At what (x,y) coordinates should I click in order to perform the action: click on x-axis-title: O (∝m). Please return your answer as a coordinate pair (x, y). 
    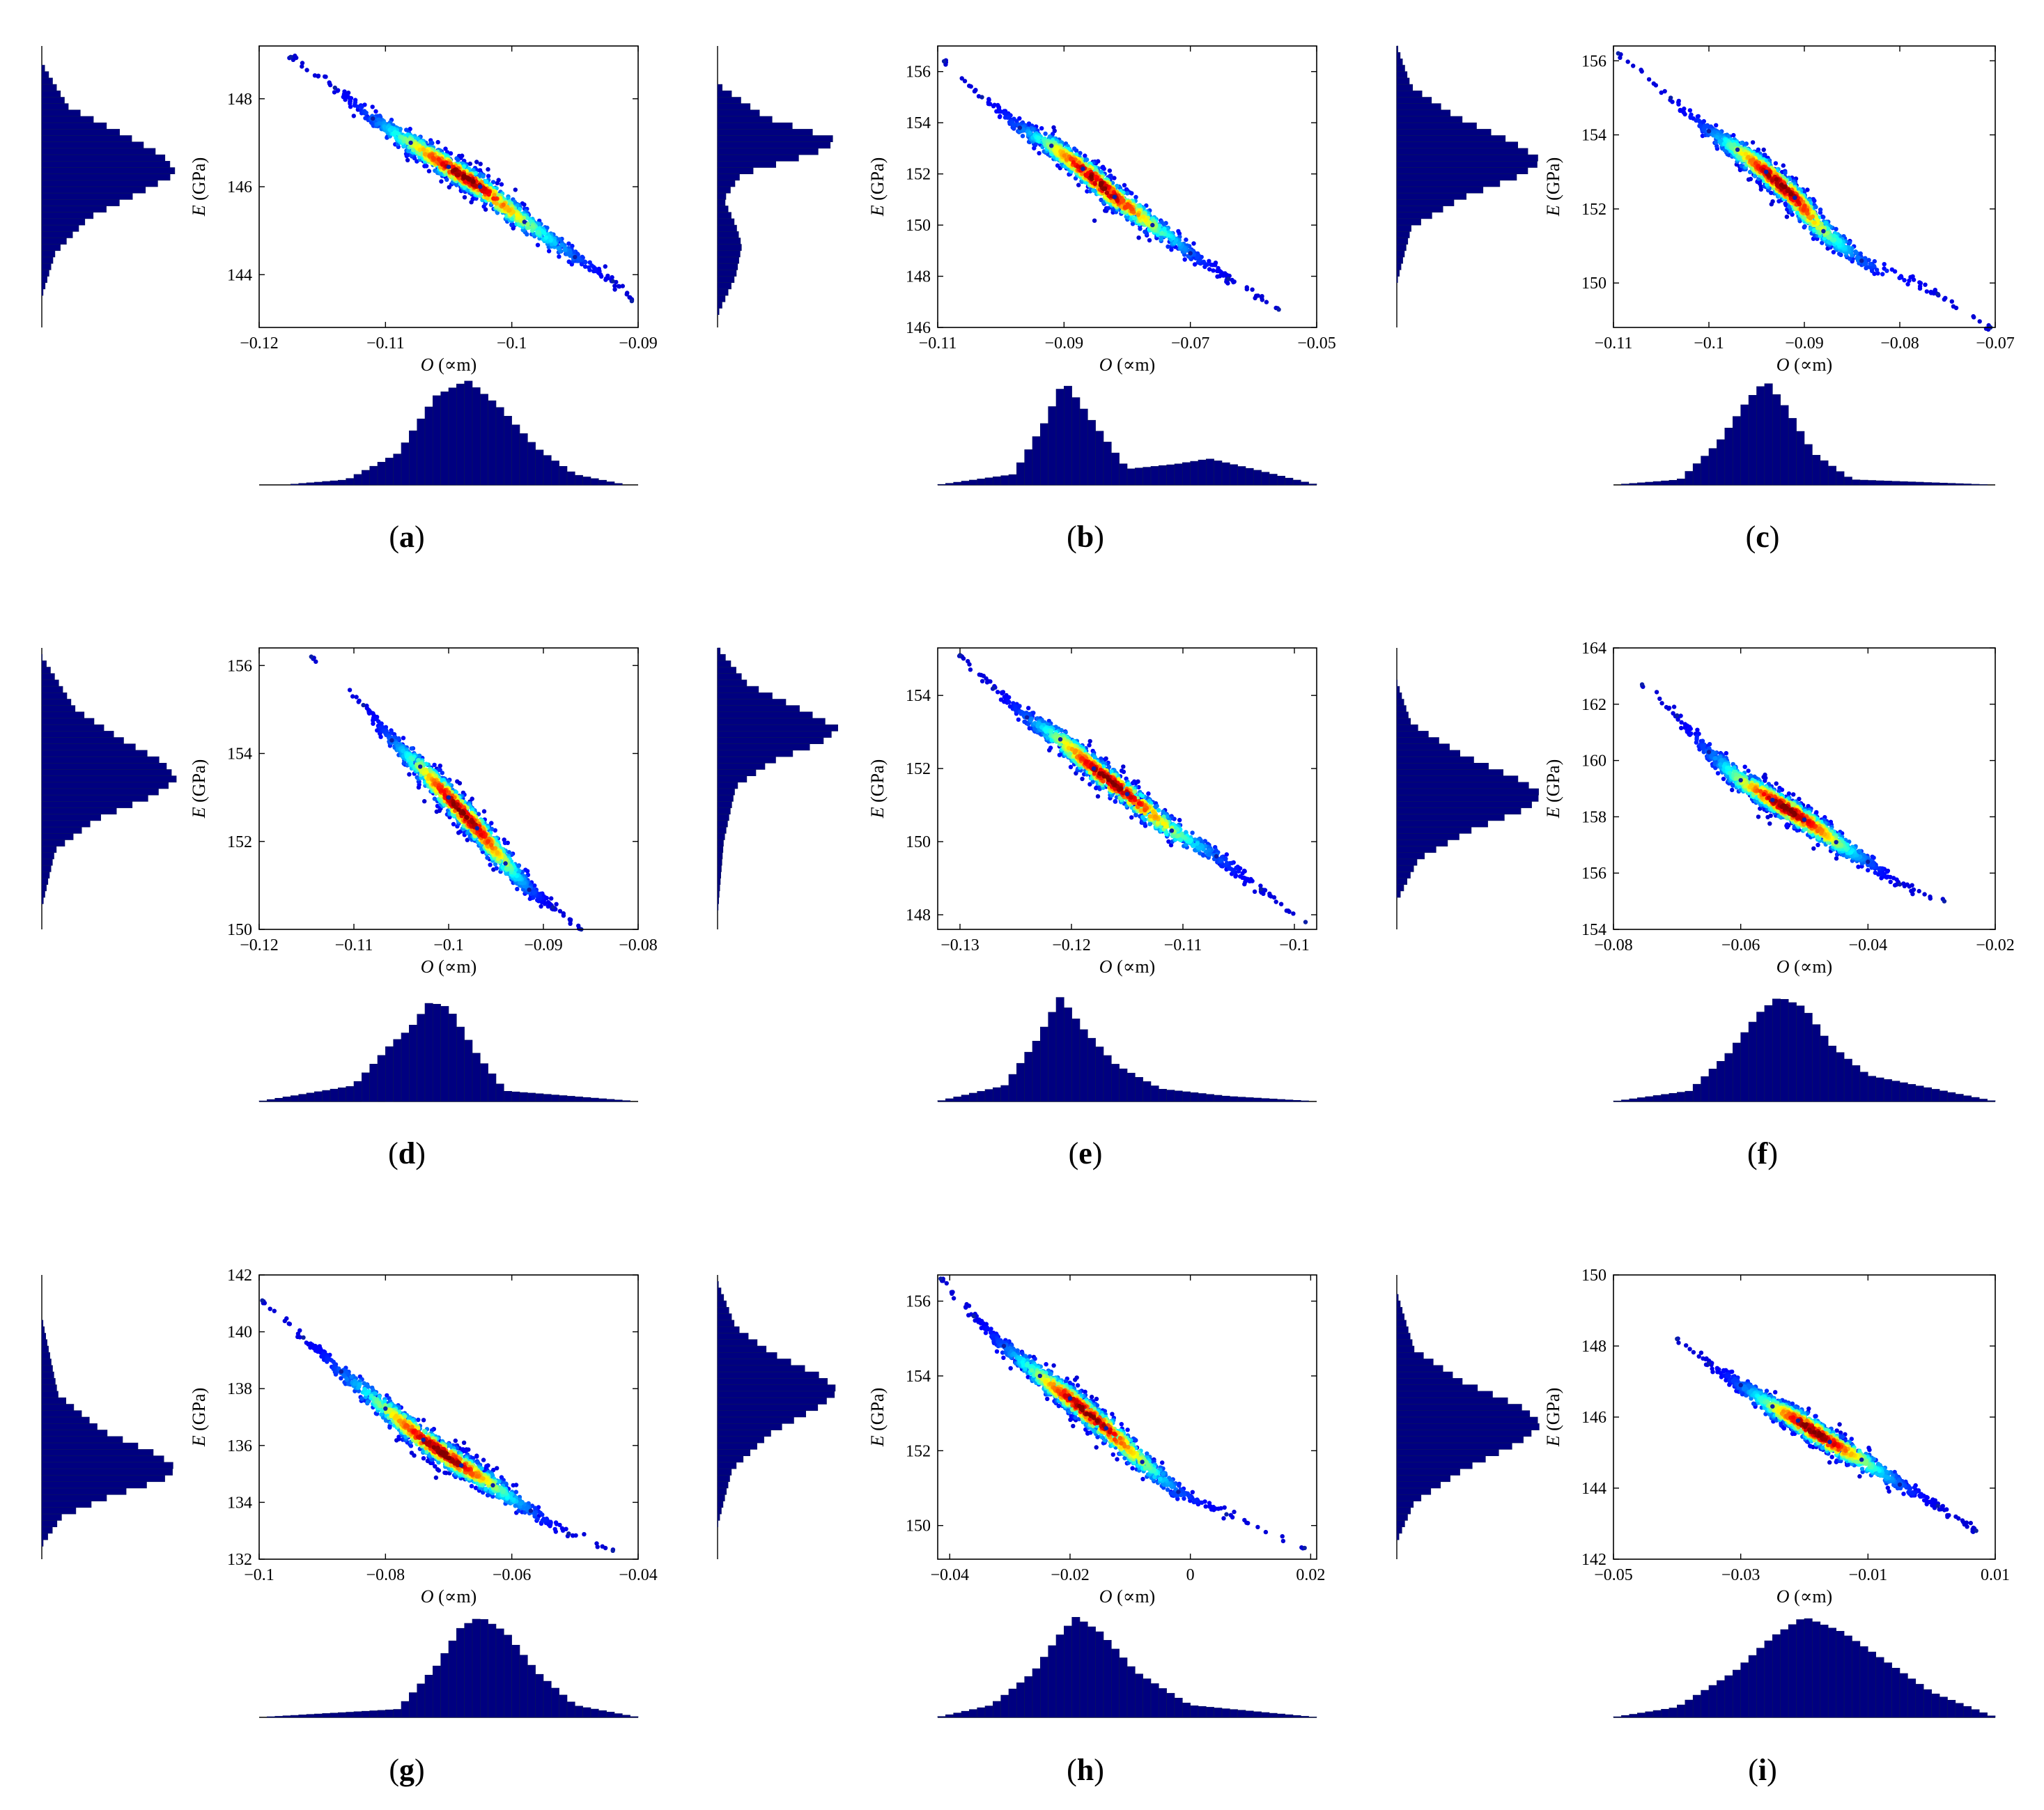
    Looking at the image, I should click on (1804, 365).